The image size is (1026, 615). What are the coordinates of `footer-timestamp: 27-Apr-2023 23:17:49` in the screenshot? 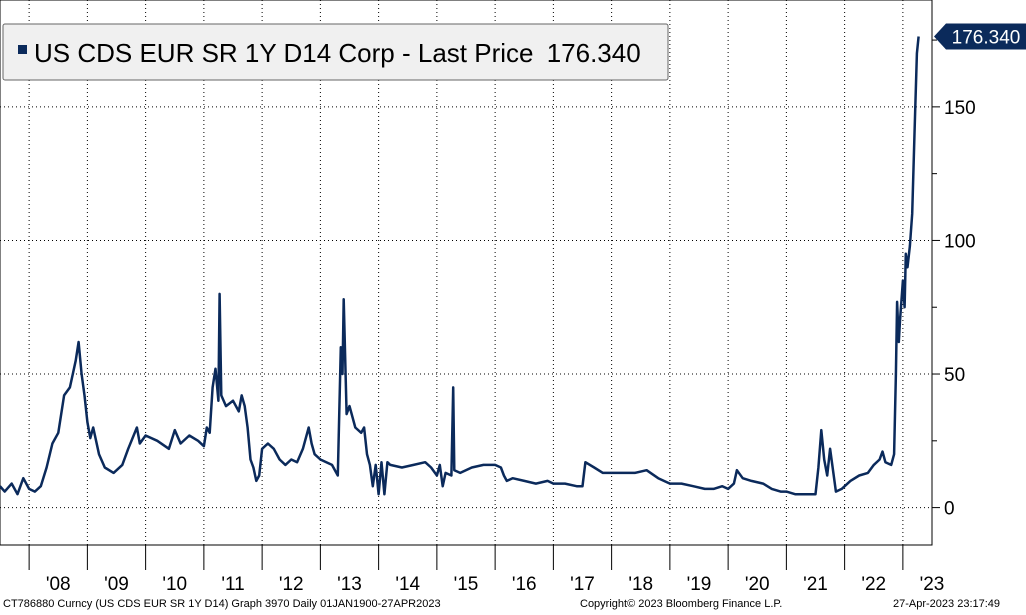 It's located at (947, 604).